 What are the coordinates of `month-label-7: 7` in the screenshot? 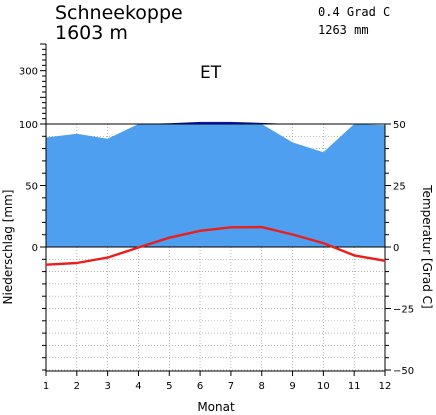 It's located at (231, 386).